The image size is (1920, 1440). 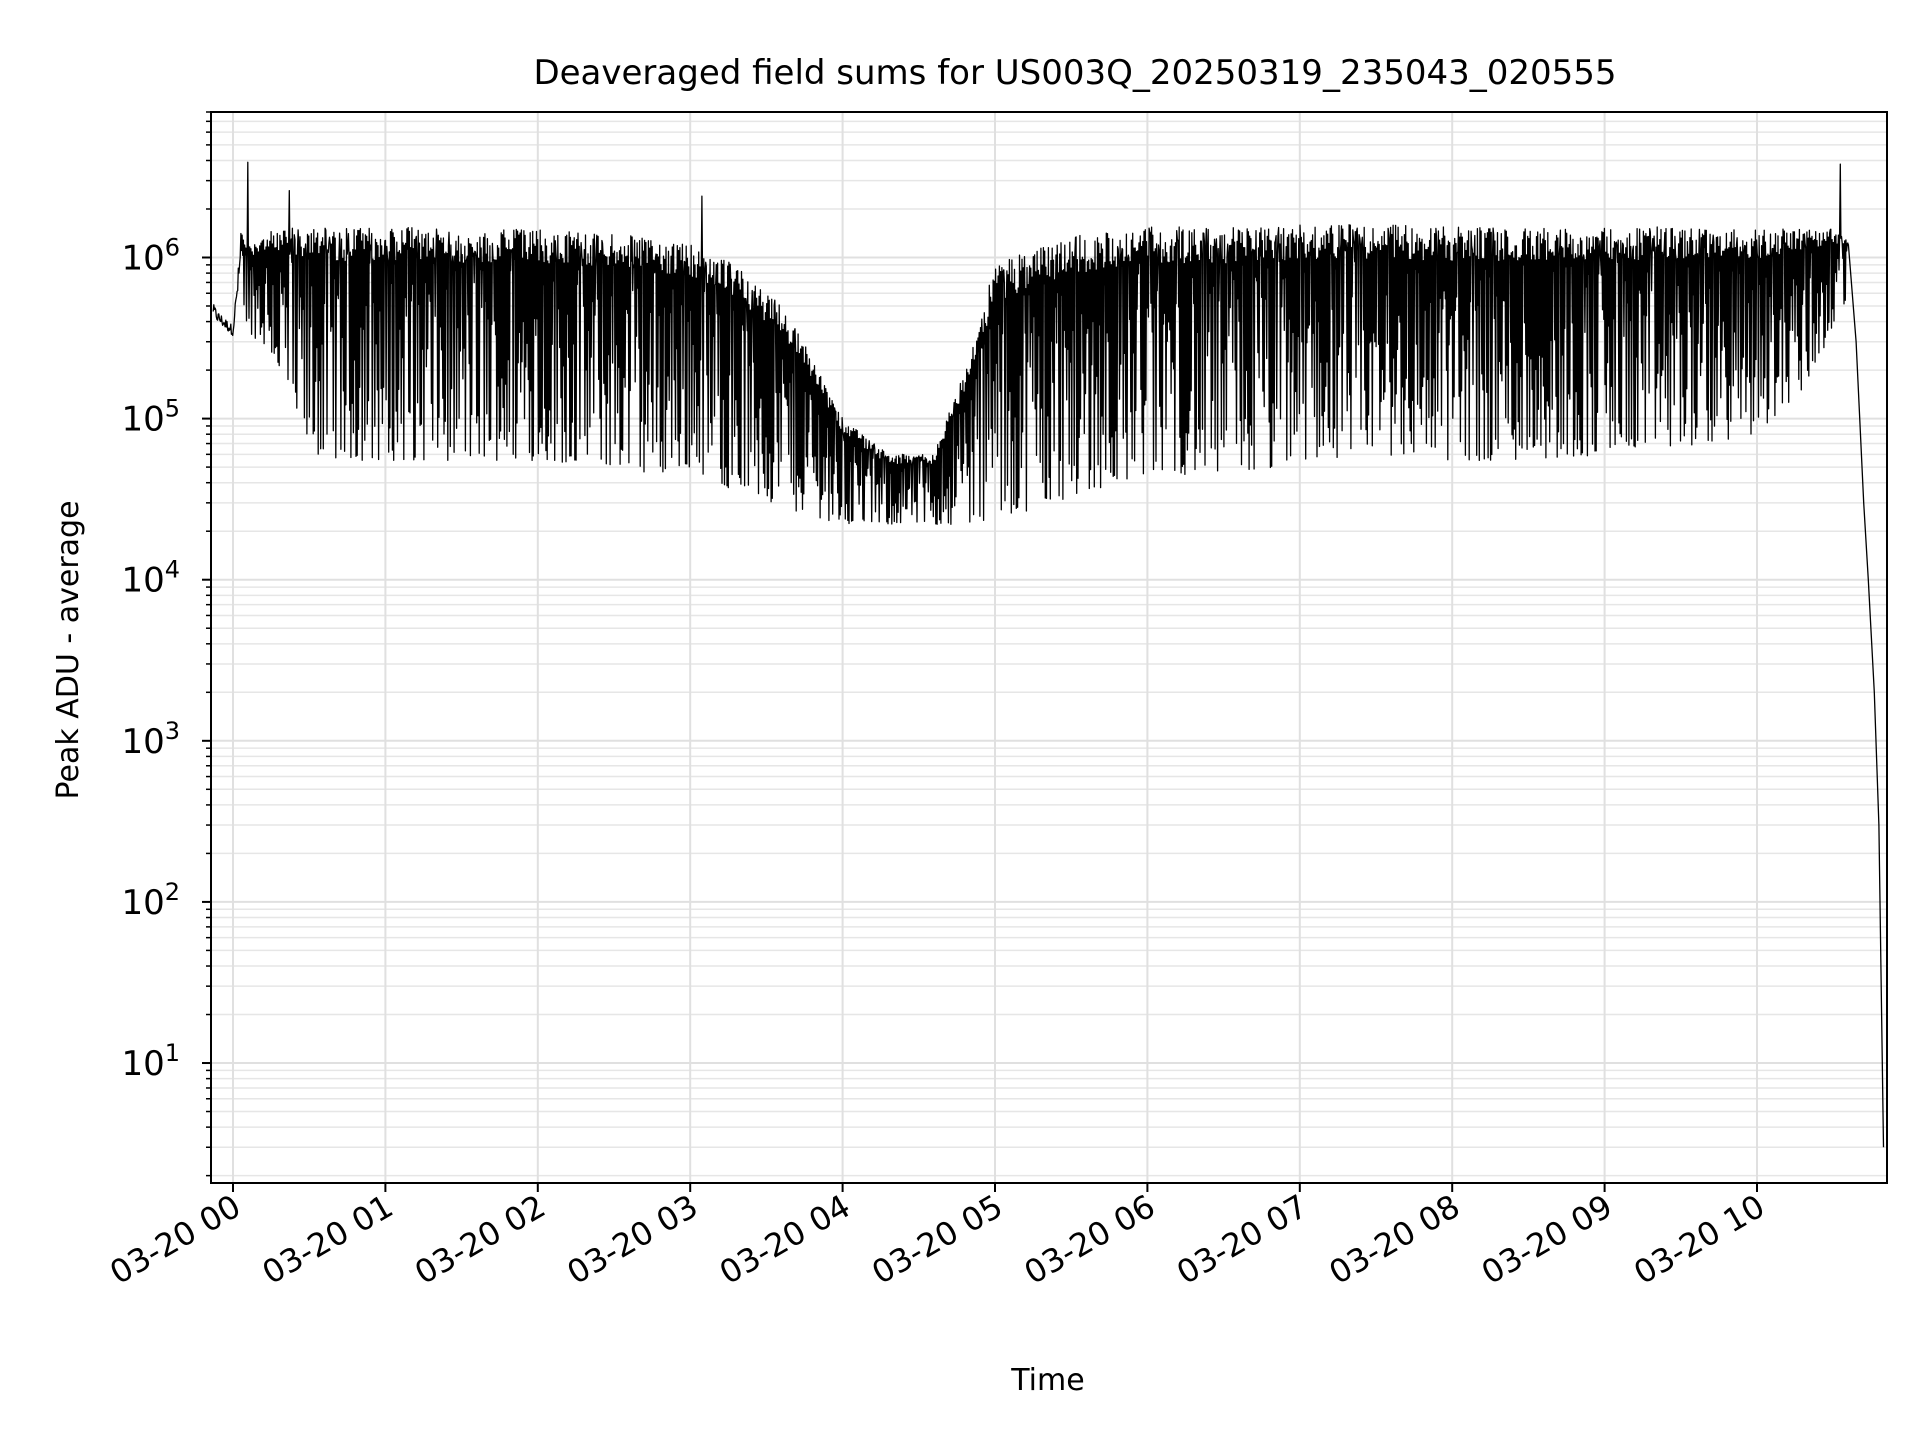 What do you see at coordinates (150, 900) in the screenshot?
I see `y-tick-label: 10²` at bounding box center [150, 900].